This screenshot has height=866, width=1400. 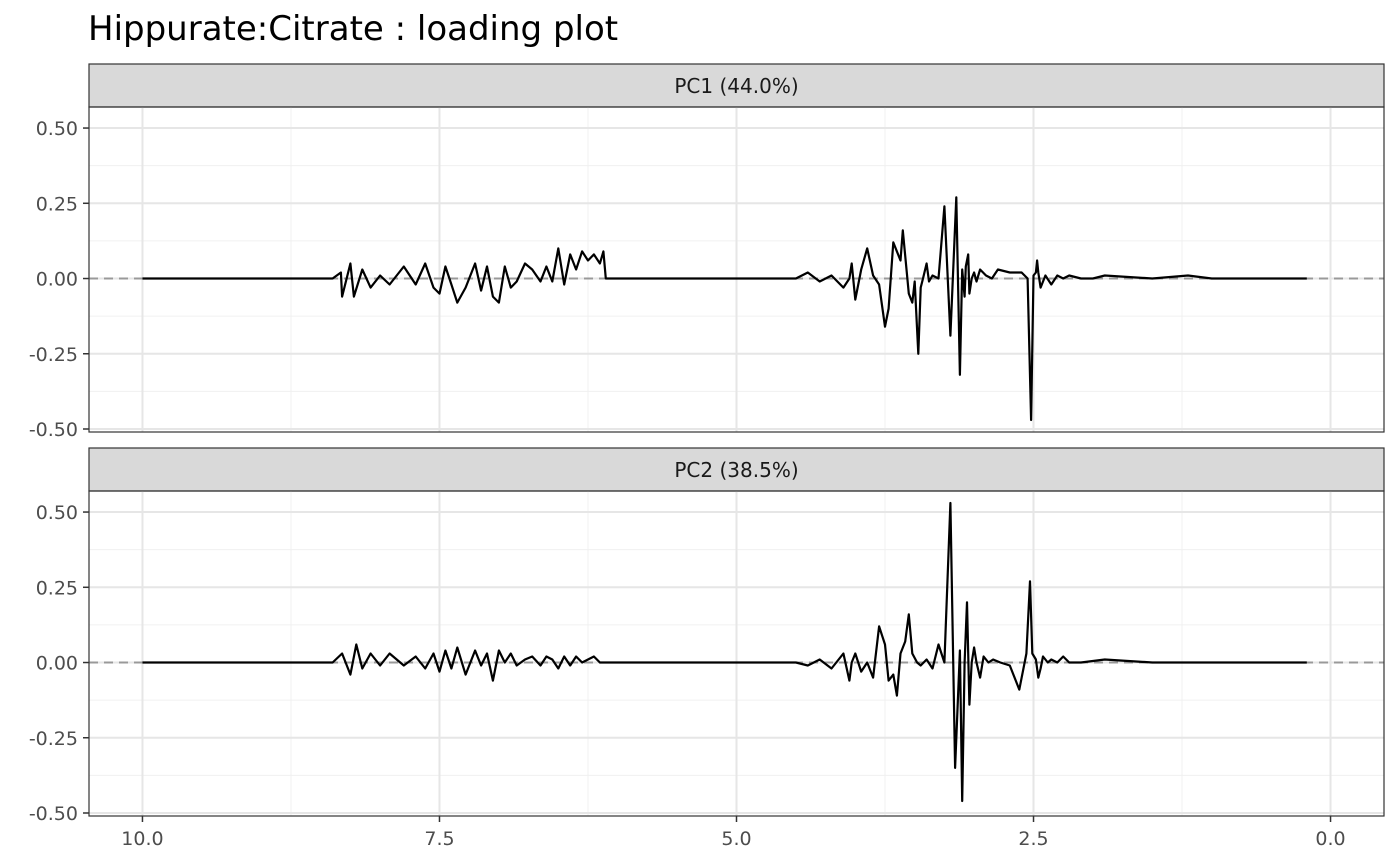 I want to click on x-tick-label: 7.5, so click(x=439, y=839).